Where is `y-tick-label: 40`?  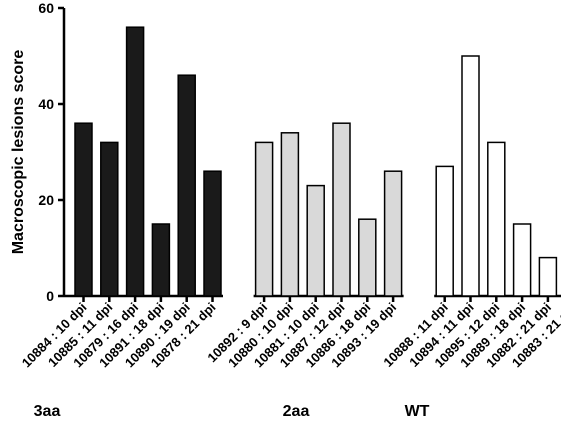
y-tick-label: 40 is located at coordinates (46, 104).